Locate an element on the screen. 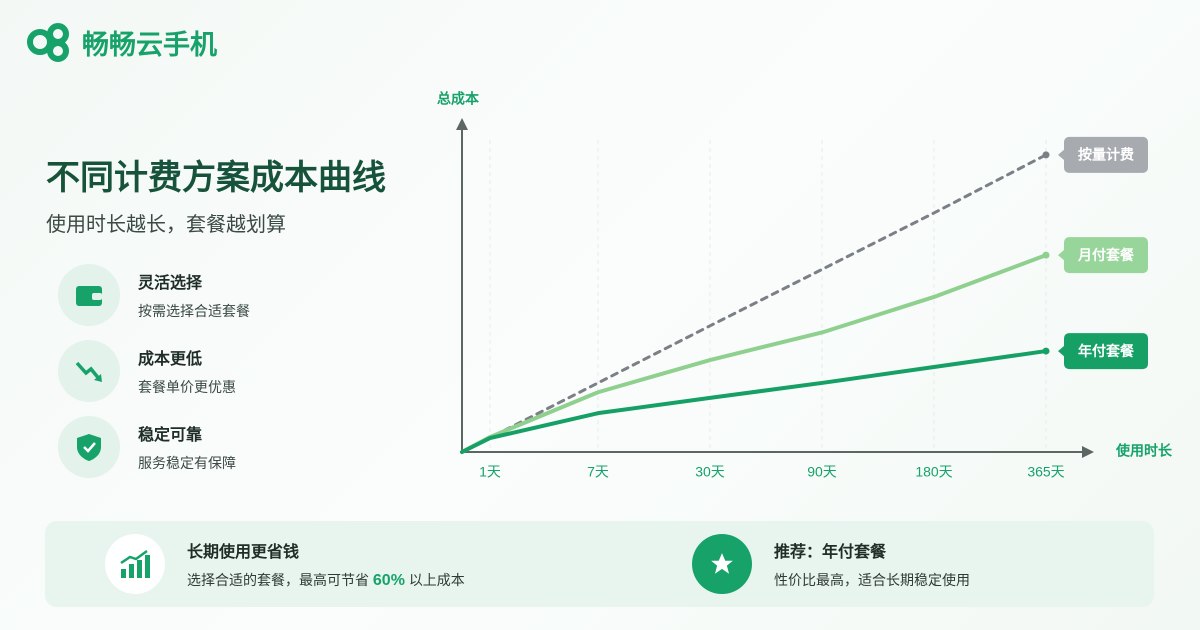 This screenshot has height=630, width=1200. feature-desc: 按需选择合适套餐 is located at coordinates (194, 311).